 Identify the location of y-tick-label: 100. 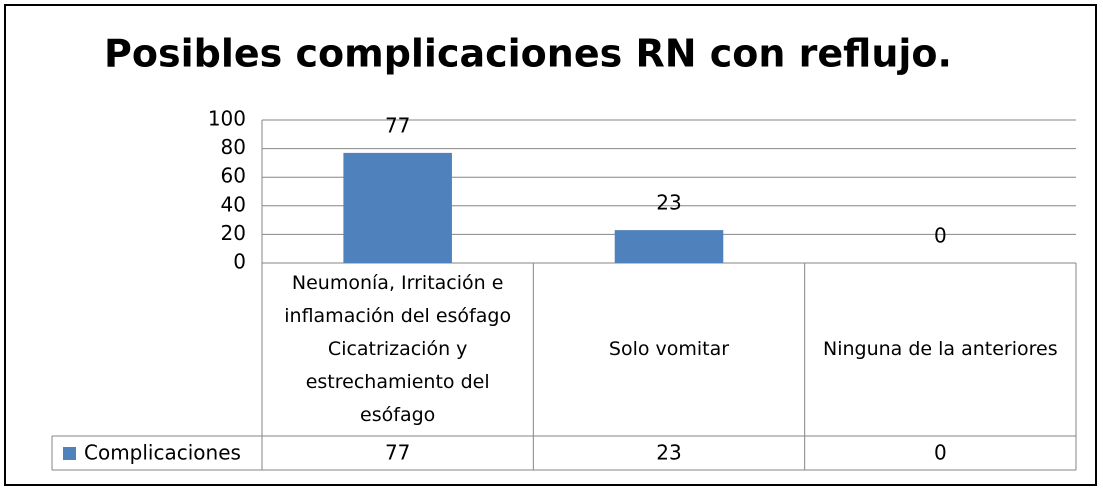
(227, 119).